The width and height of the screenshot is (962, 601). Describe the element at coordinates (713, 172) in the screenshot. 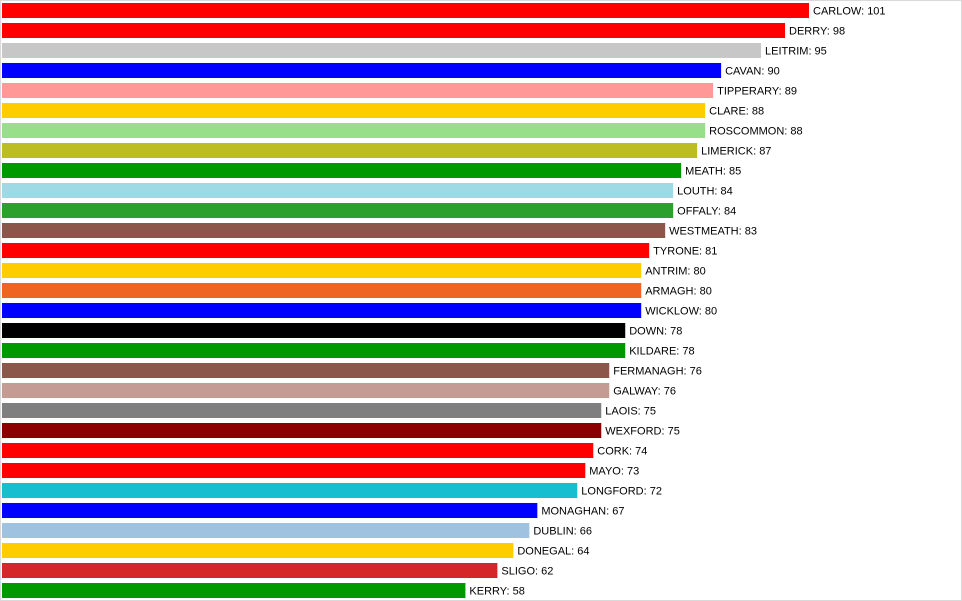

I see `bar-label-meath: MEATH: 85` at that location.